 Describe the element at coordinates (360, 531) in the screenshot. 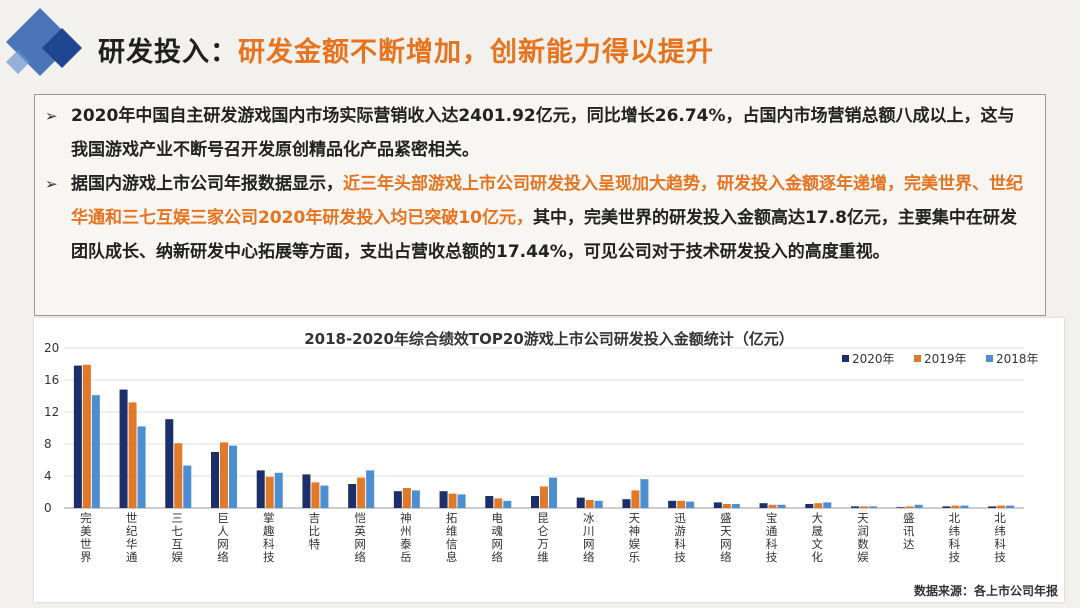

I see `x-tick-label-char: 英` at that location.